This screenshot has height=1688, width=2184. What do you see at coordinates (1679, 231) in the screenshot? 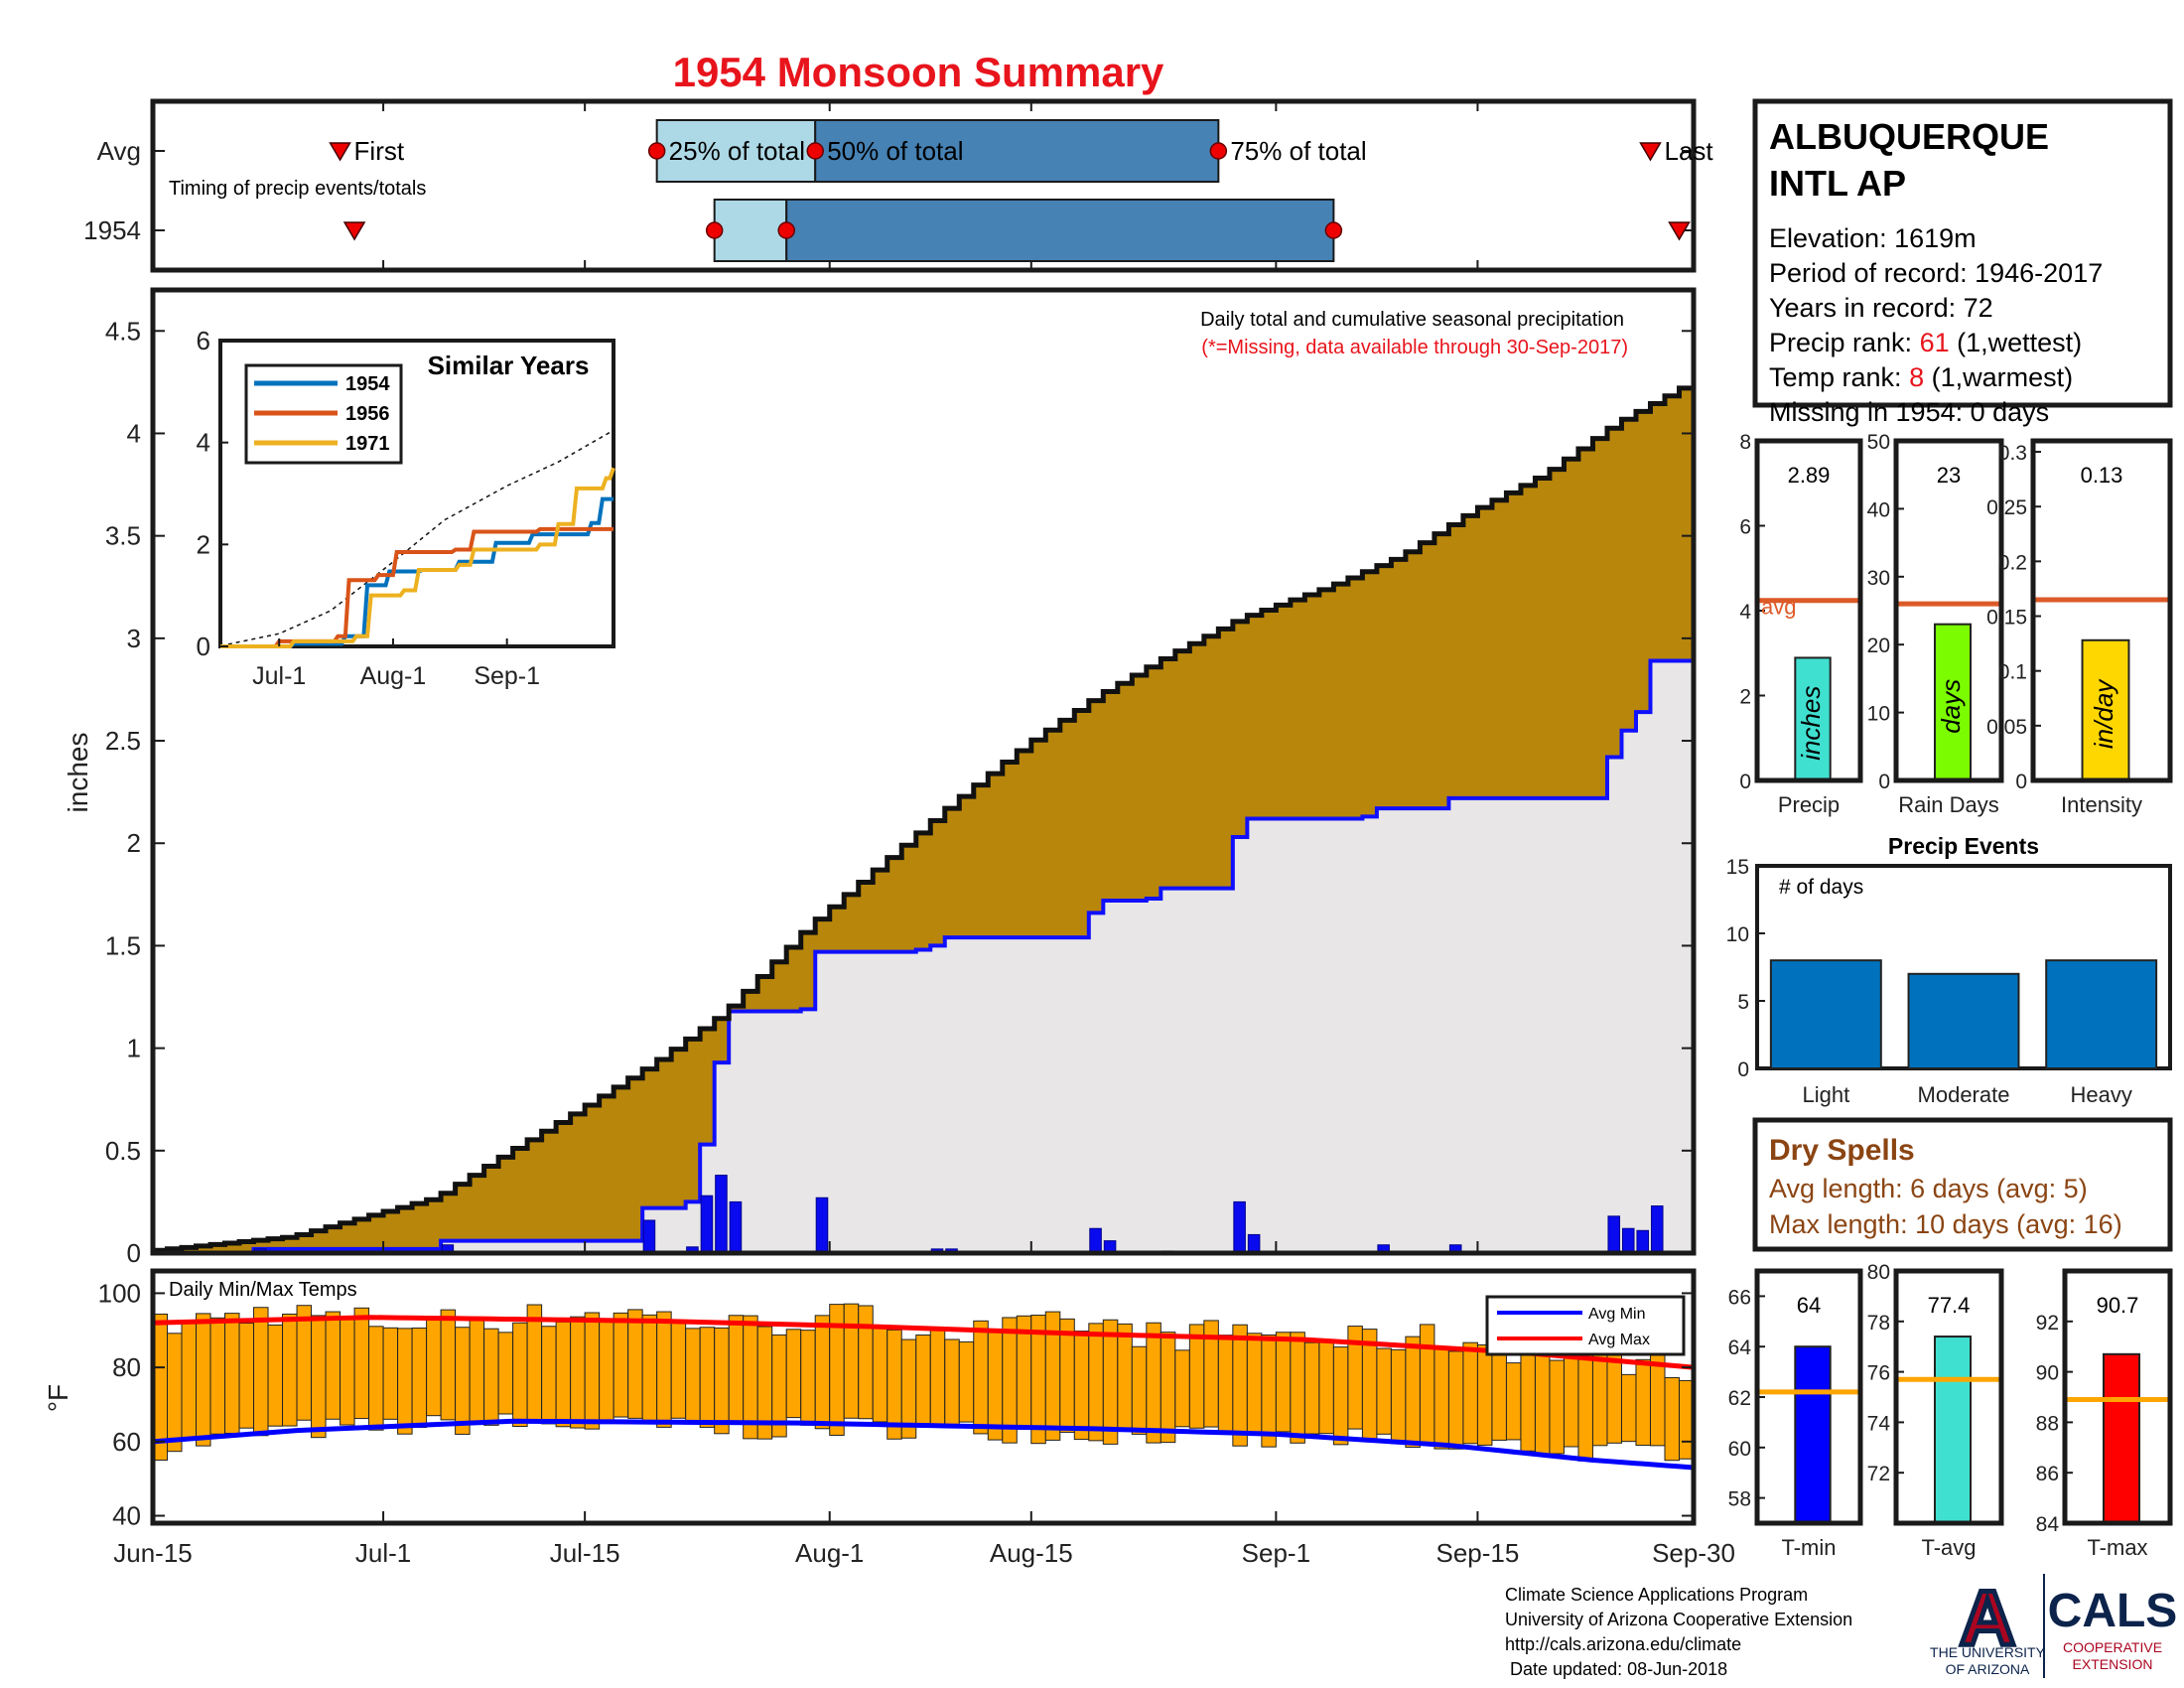
I see `timing-marker-last` at bounding box center [1679, 231].